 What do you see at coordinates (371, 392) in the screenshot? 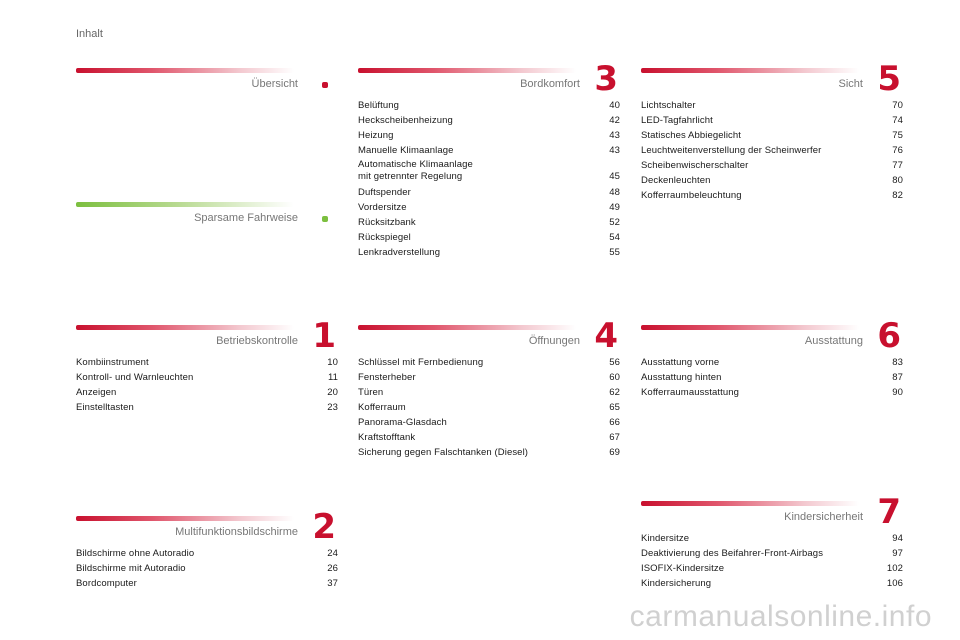
I see `toc-entry-label: Türen` at bounding box center [371, 392].